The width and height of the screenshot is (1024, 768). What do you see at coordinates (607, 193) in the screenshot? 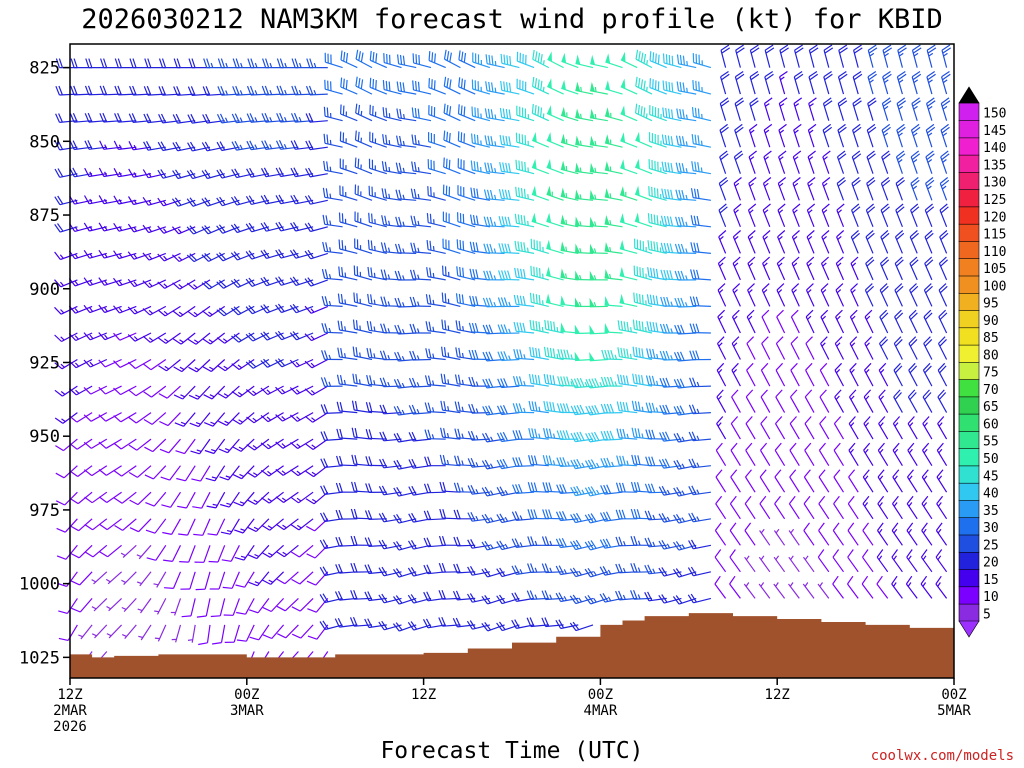
I see `barb-pennant` at bounding box center [607, 193].